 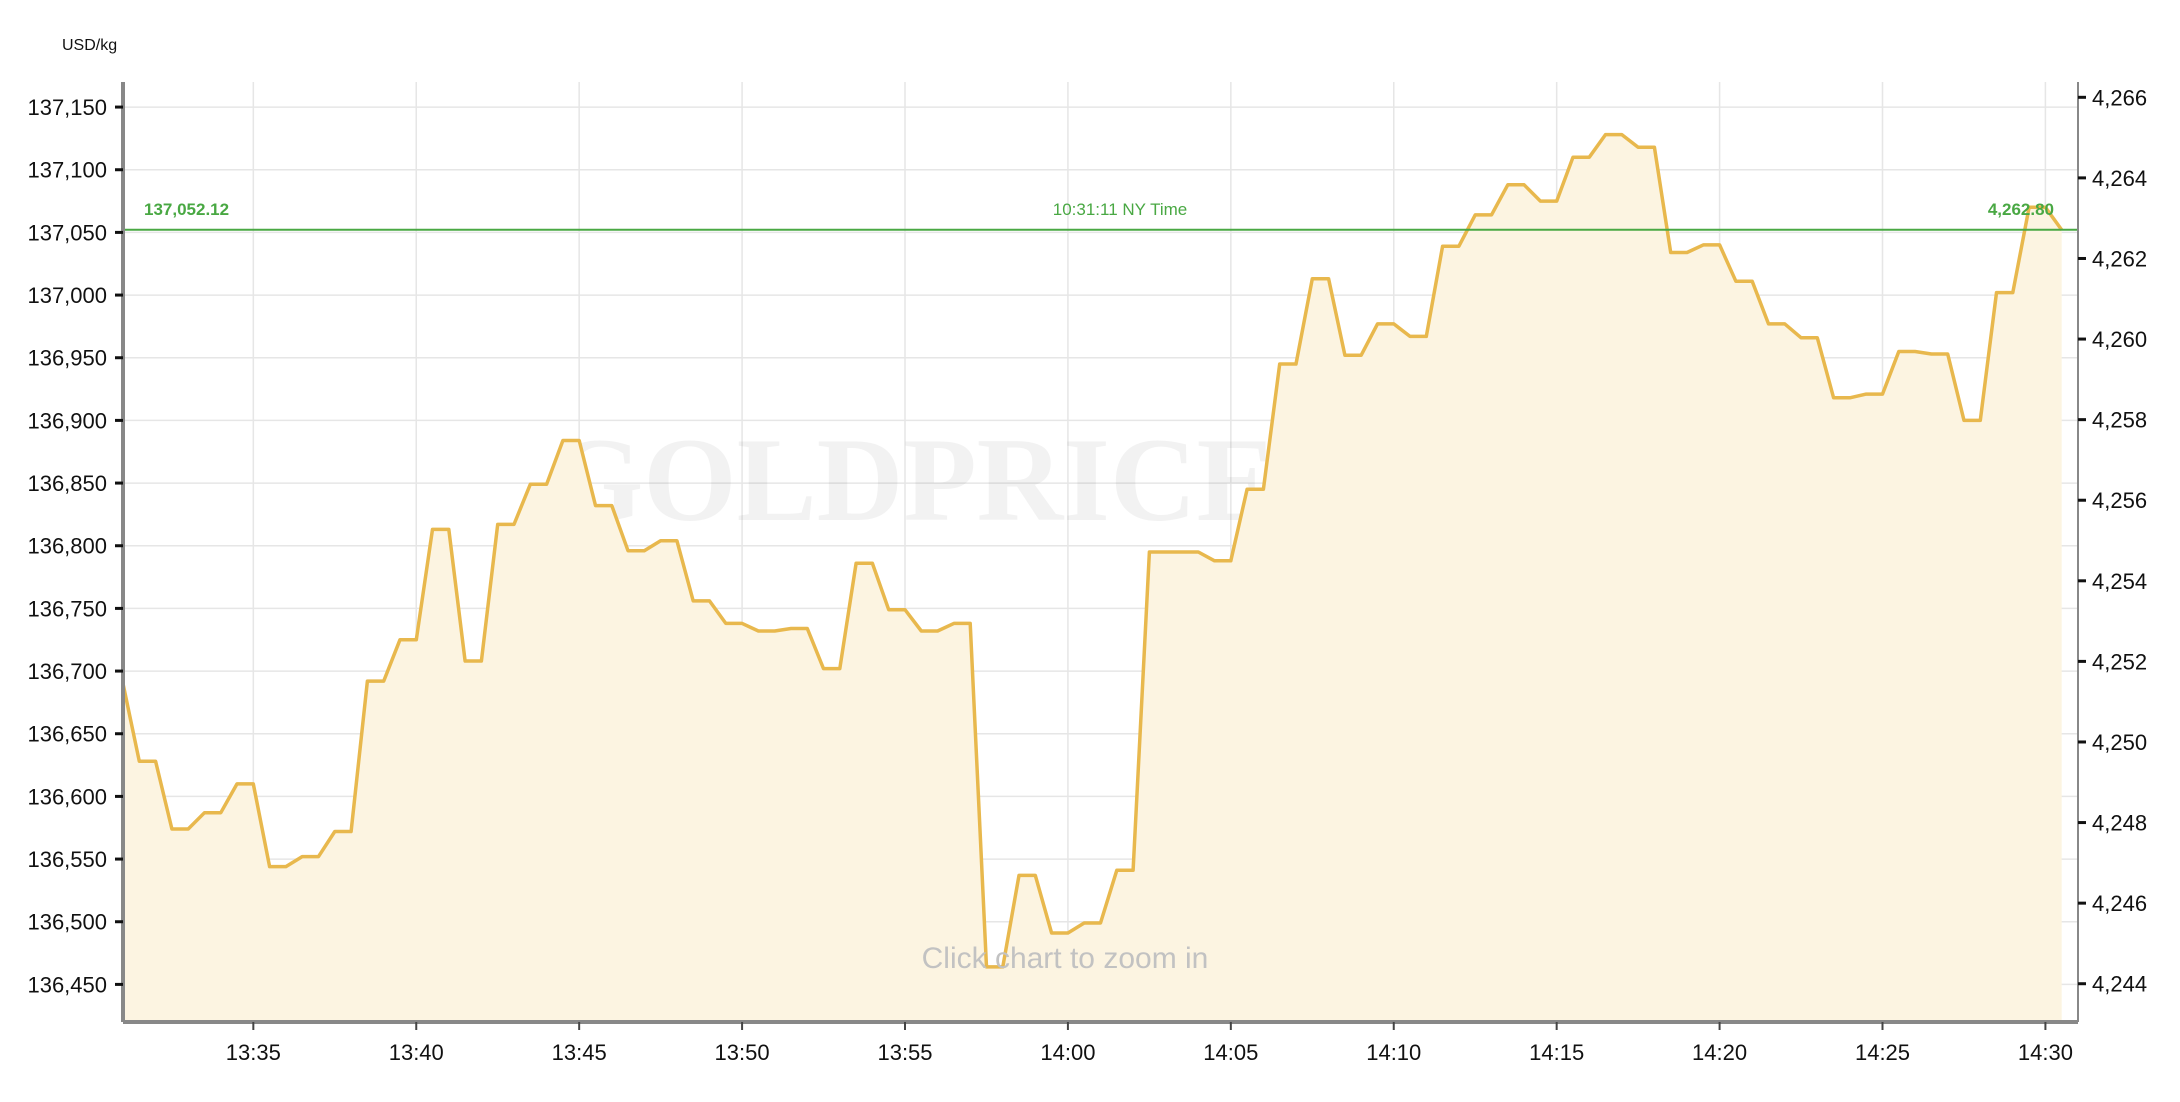 What do you see at coordinates (186, 209) in the screenshot?
I see `reference-left-label: 137,052.12` at bounding box center [186, 209].